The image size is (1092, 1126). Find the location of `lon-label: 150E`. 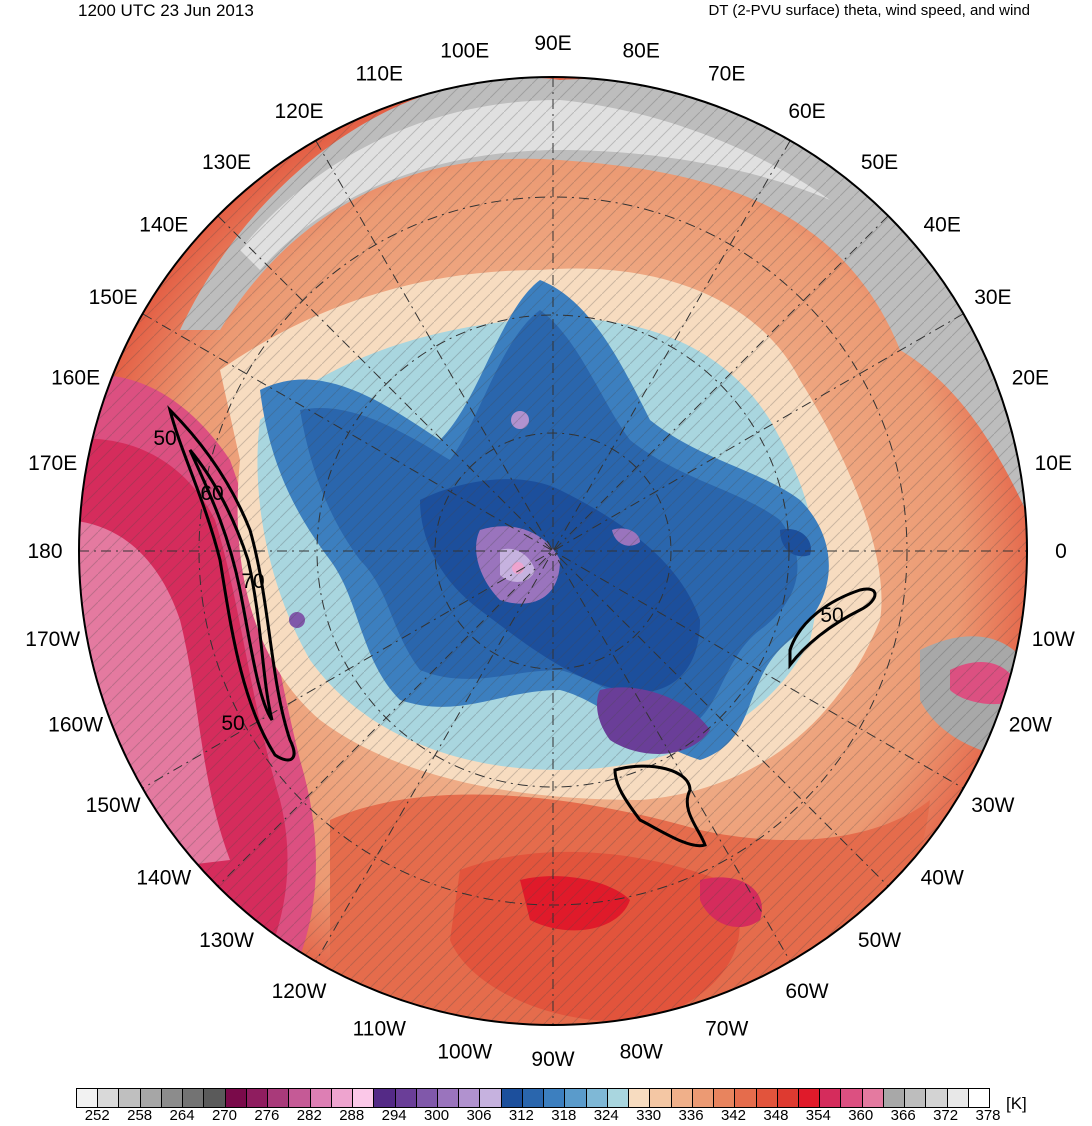

lon-label: 150E is located at coordinates (113, 297).